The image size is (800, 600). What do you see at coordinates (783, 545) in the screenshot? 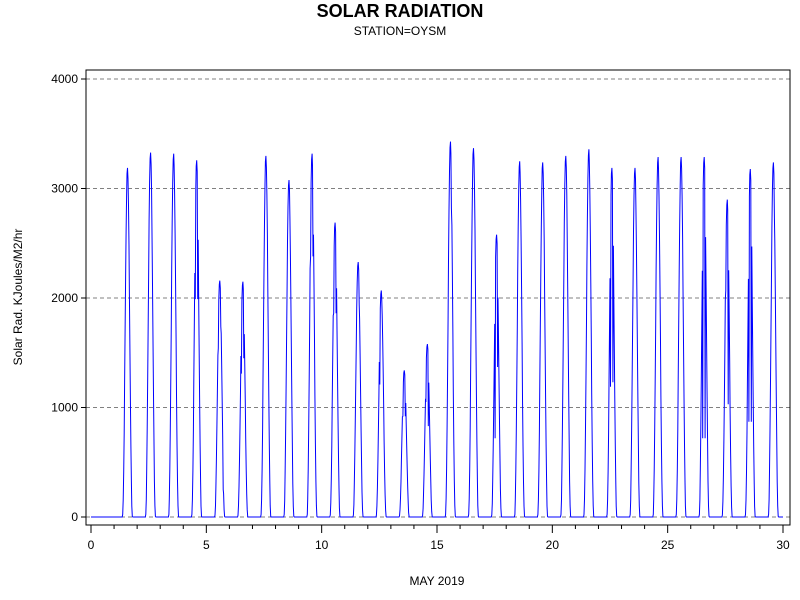
I see `x-tick-label: 30` at bounding box center [783, 545].